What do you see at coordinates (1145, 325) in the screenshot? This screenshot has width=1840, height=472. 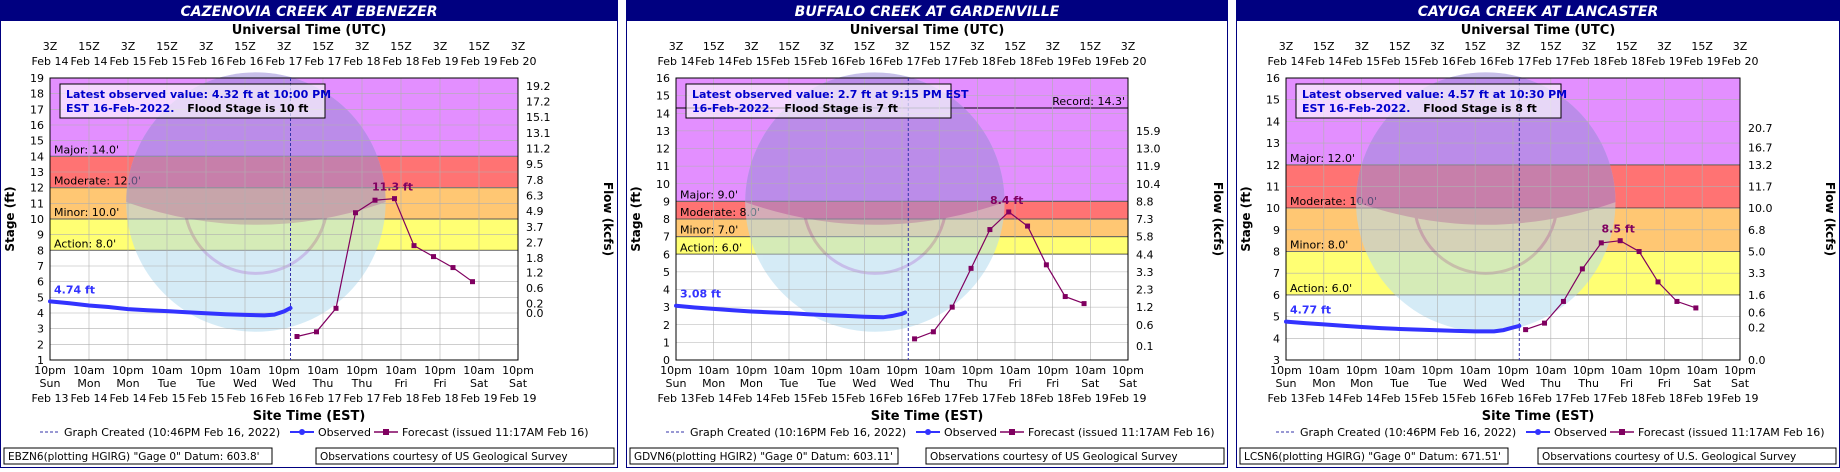 I see `flow-tick-label: 0.6` at bounding box center [1145, 325].